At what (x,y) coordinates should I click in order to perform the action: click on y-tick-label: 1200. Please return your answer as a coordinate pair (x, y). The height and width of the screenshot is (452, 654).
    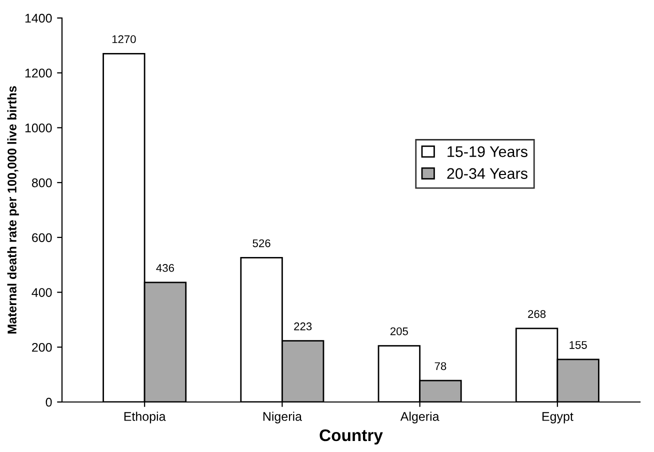
    Looking at the image, I should click on (38, 73).